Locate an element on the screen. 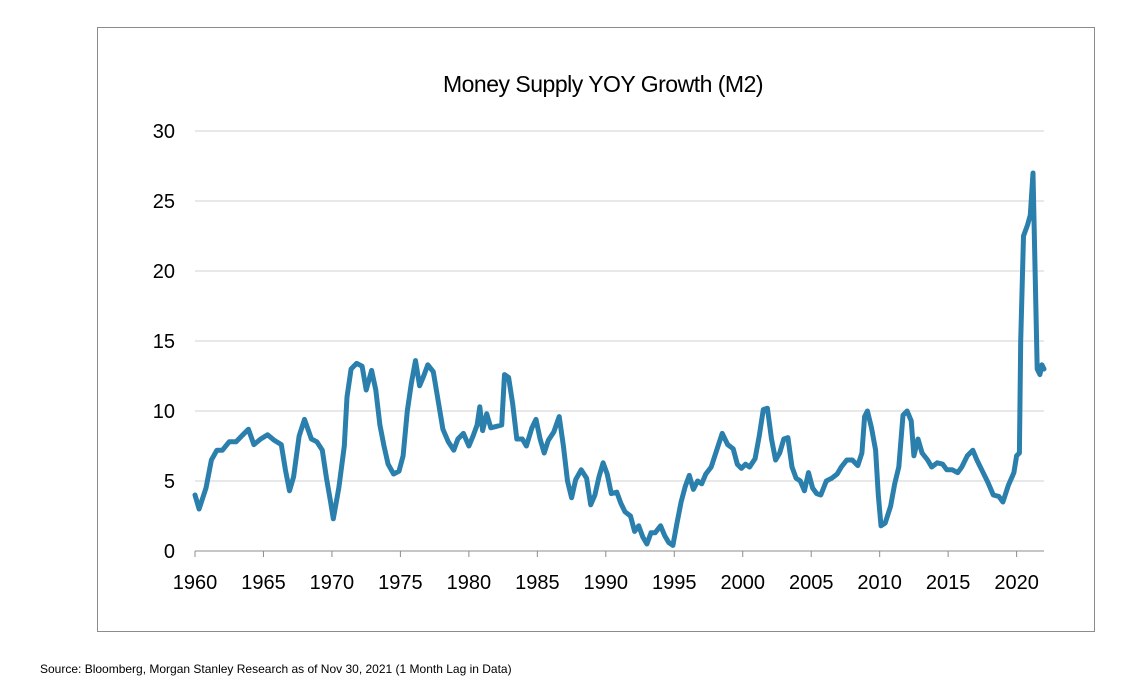  x-tick-label: 2000 is located at coordinates (742, 583).